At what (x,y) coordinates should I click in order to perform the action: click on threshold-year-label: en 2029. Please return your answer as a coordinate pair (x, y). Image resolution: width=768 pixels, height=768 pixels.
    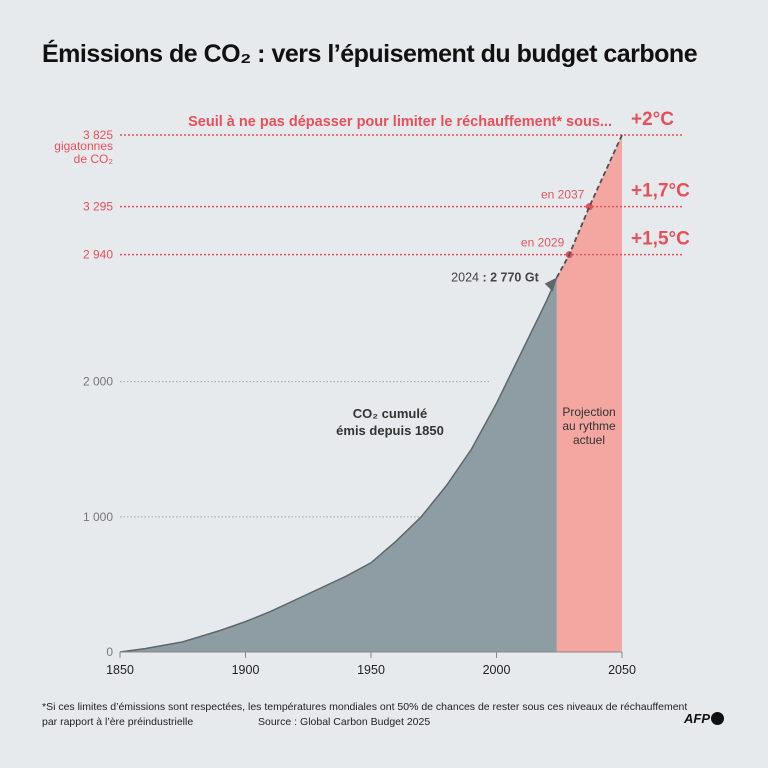
    Looking at the image, I should click on (543, 243).